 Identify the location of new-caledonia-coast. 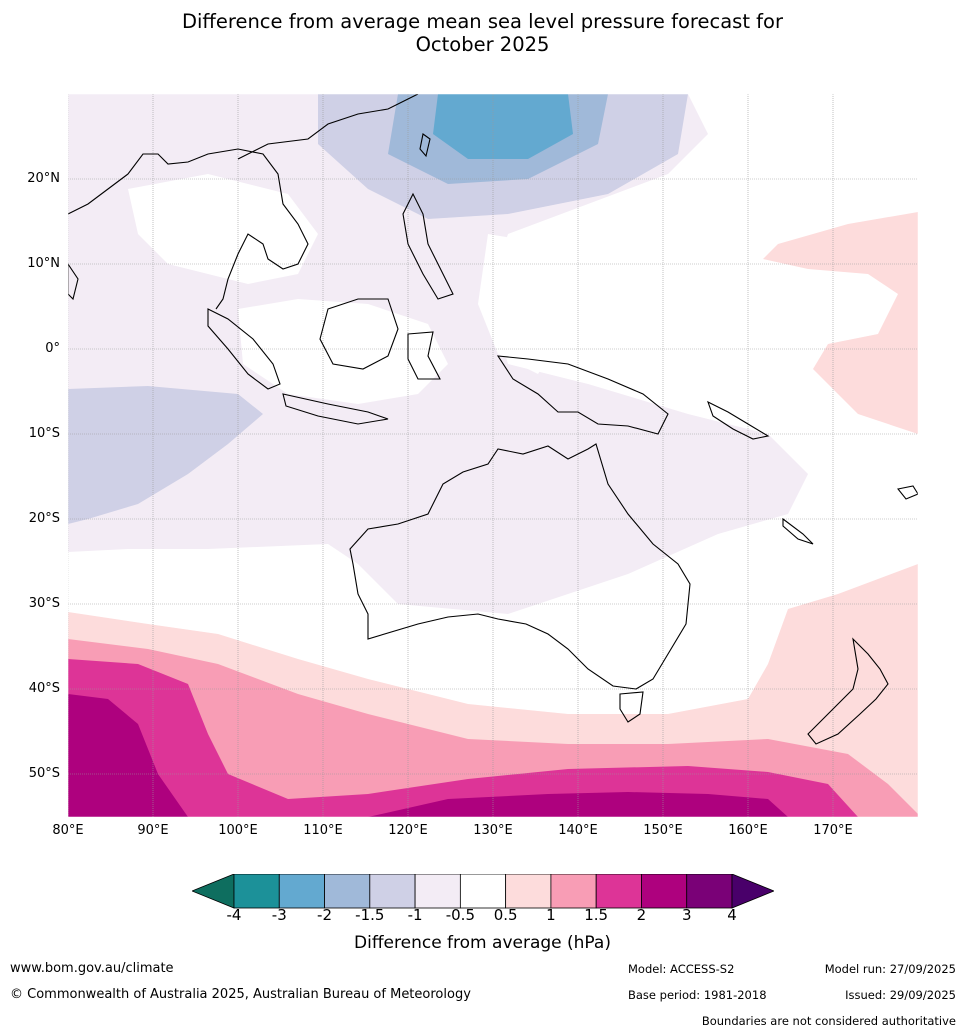
(798, 531).